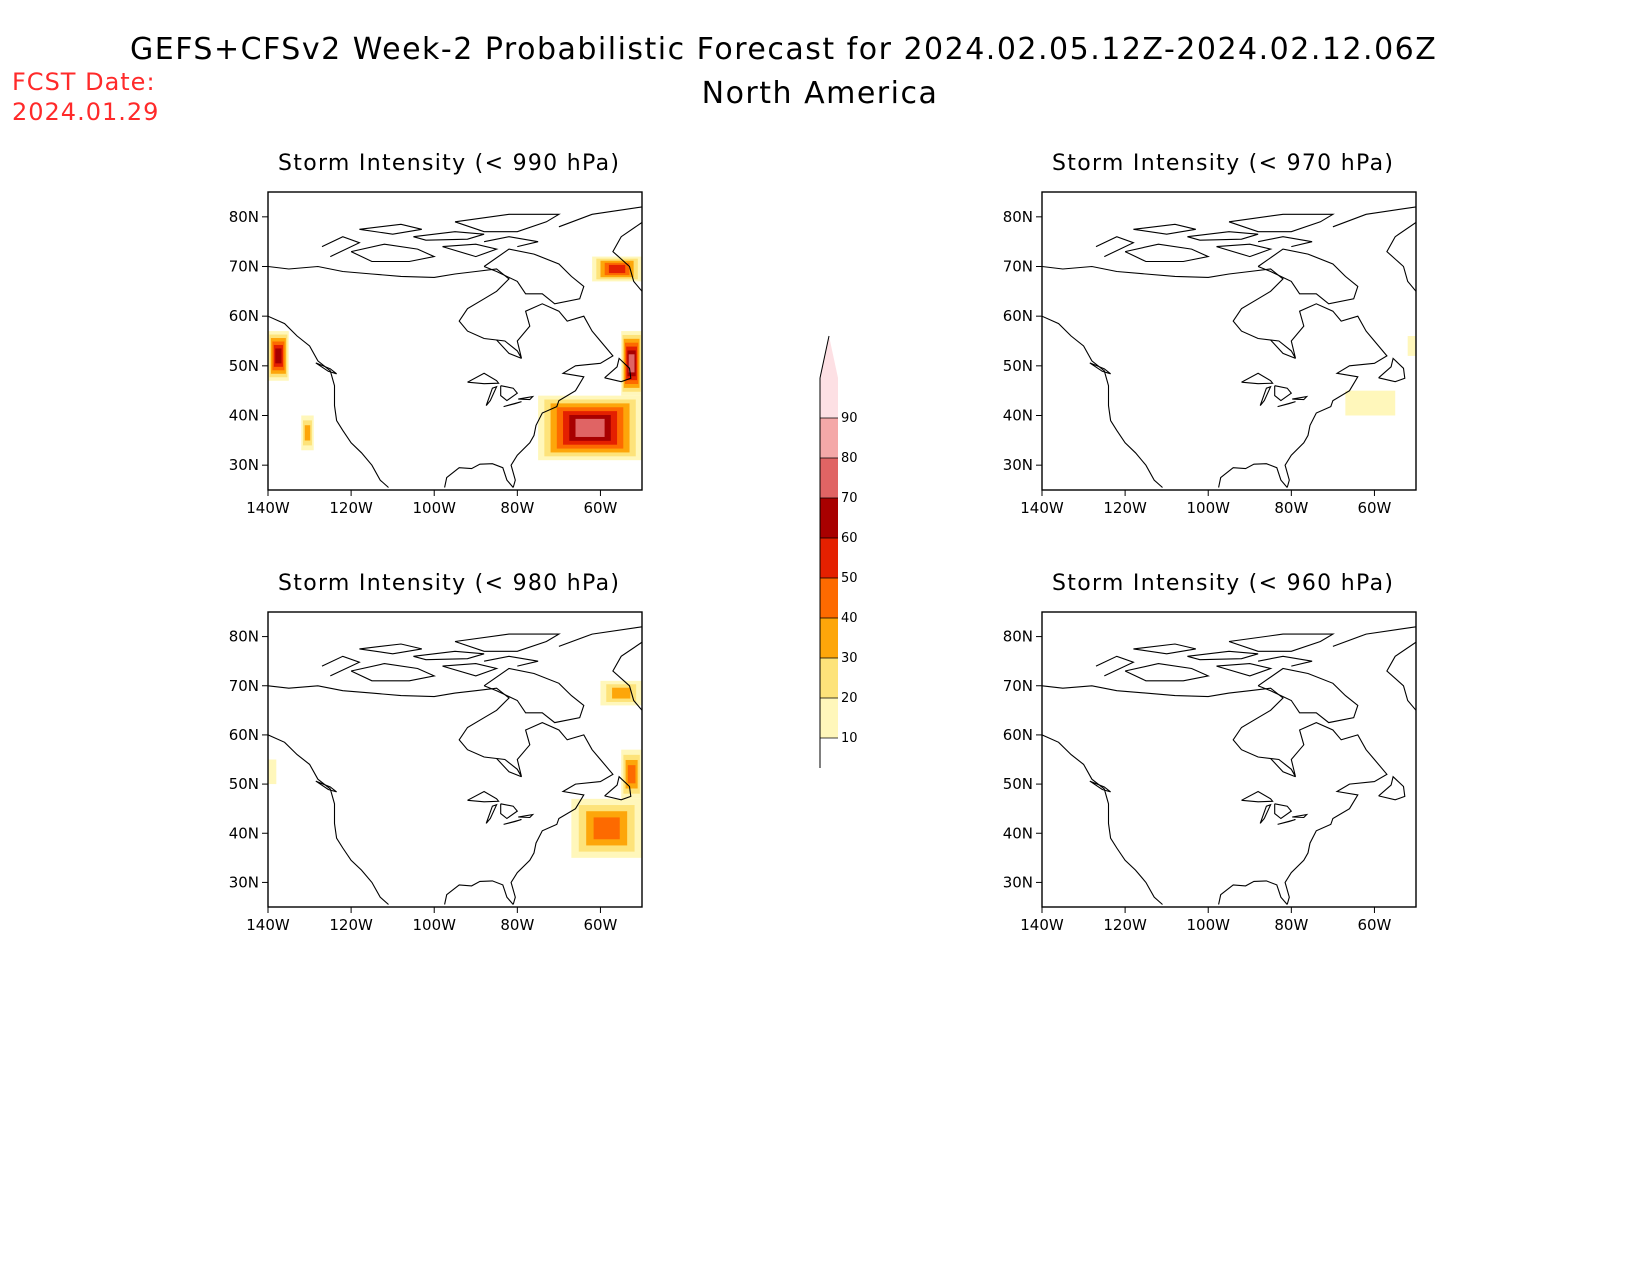 This screenshot has width=1650, height=1275. I want to click on colorbar-label: 20, so click(849, 698).